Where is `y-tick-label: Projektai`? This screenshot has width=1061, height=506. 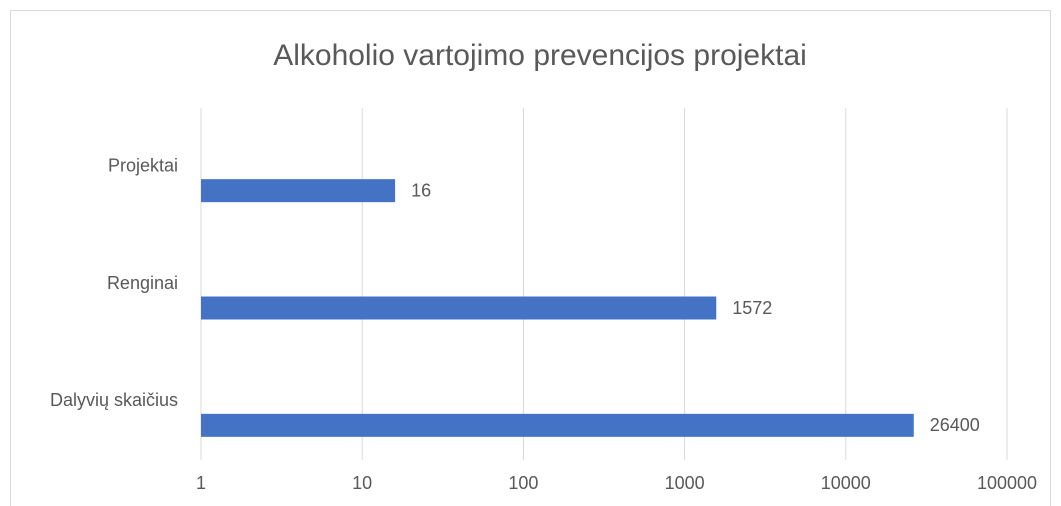 y-tick-label: Projektai is located at coordinates (143, 165).